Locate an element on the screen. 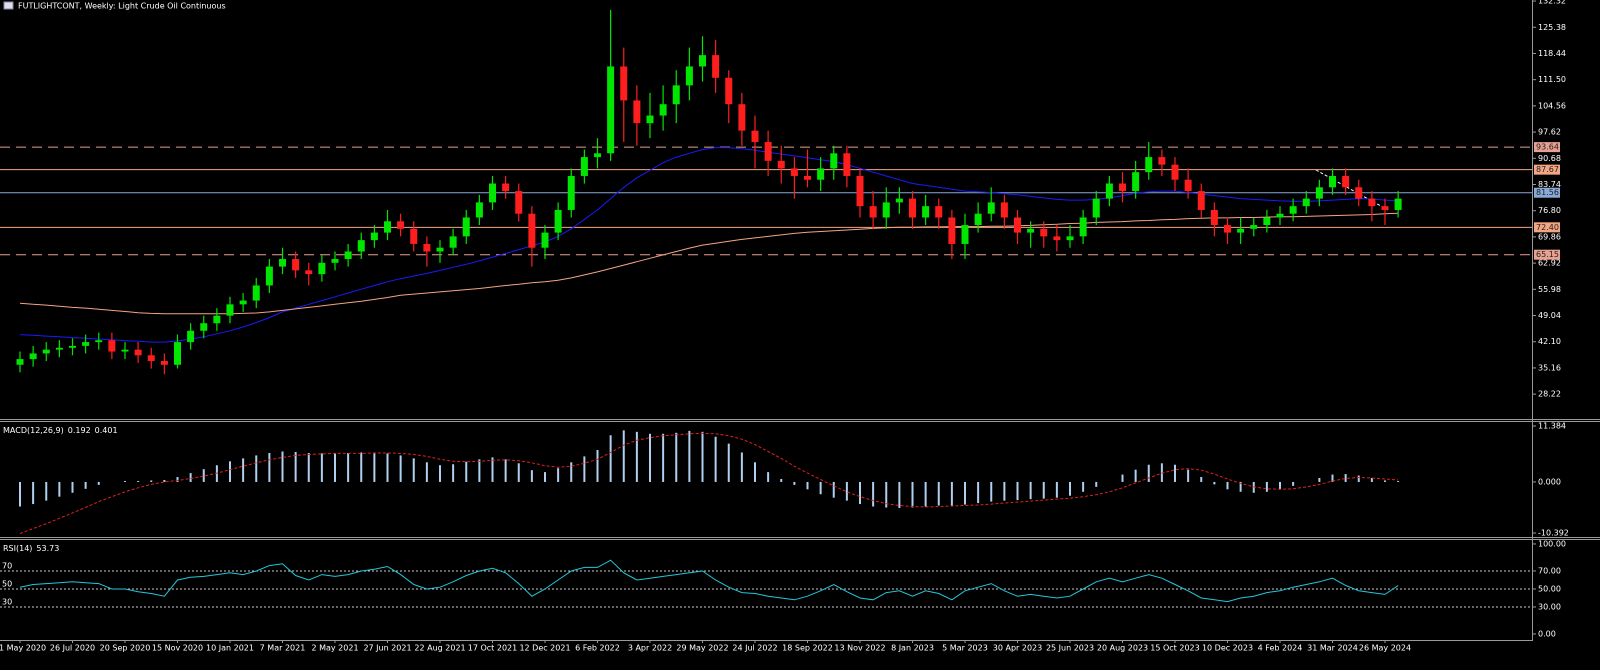  y-tick-label: 11.384 is located at coordinates (1552, 426).